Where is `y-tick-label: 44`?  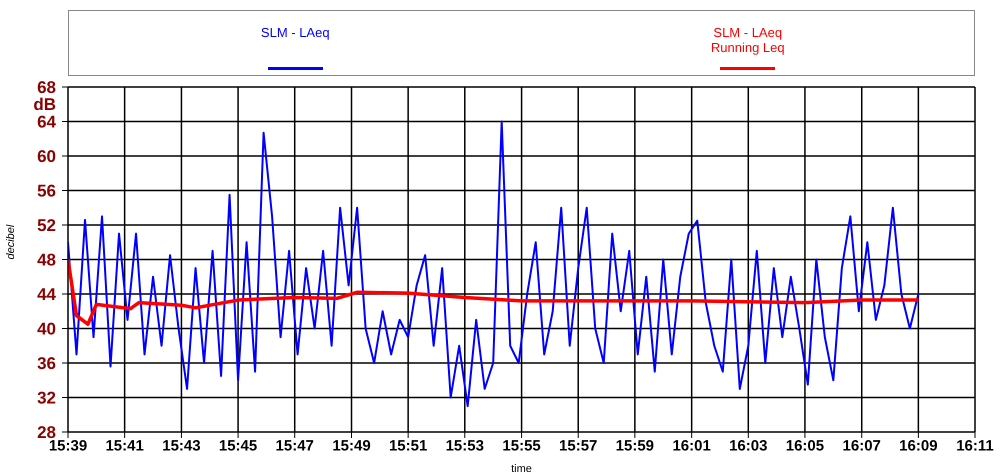 y-tick-label: 44 is located at coordinates (47, 294).